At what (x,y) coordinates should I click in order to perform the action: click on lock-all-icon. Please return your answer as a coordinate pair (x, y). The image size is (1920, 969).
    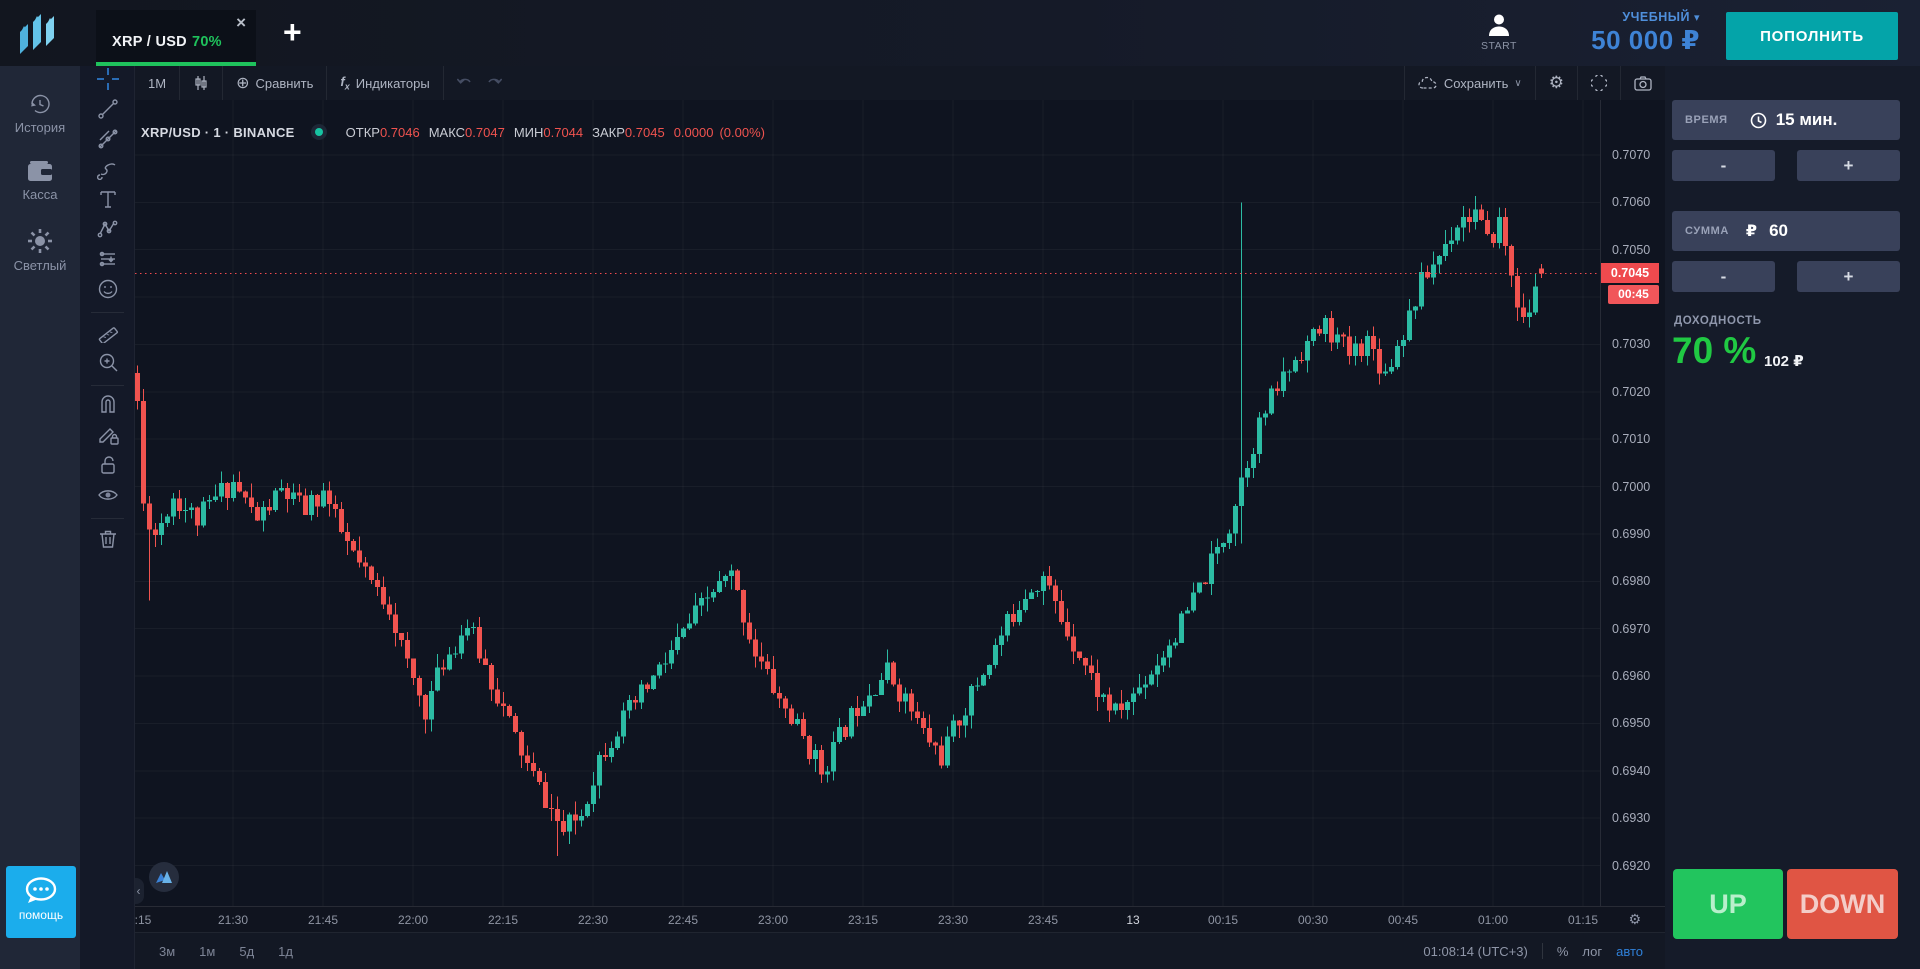
    Looking at the image, I should click on (108, 467).